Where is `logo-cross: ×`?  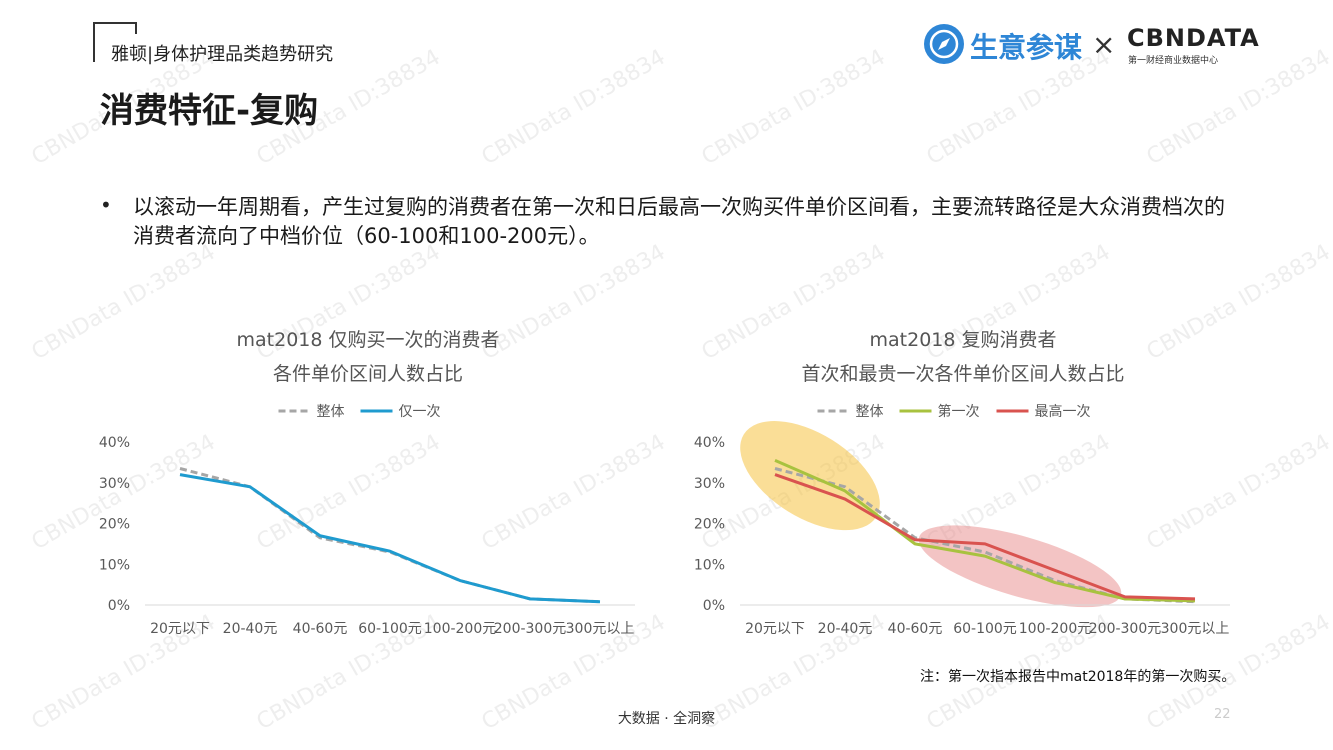 logo-cross: × is located at coordinates (1104, 44).